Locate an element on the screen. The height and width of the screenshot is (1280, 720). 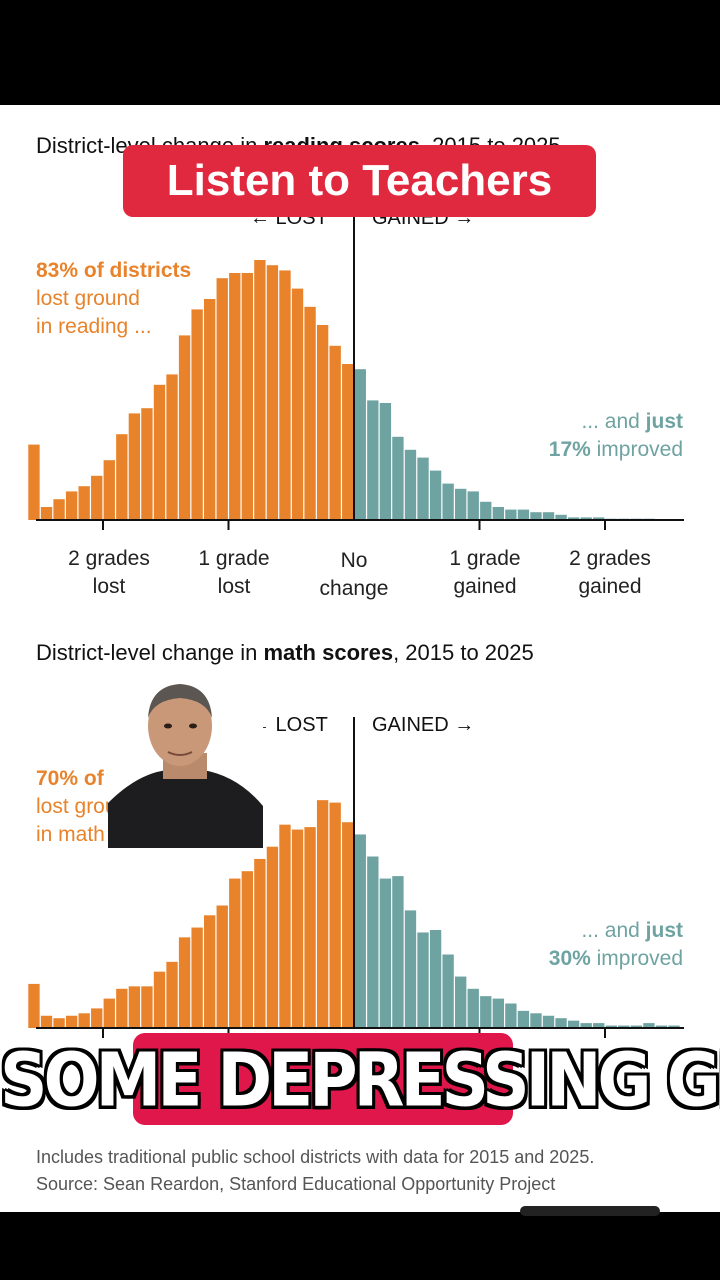
tick-label-2-grades-lost: 2 grades lost is located at coordinates (109, 572).